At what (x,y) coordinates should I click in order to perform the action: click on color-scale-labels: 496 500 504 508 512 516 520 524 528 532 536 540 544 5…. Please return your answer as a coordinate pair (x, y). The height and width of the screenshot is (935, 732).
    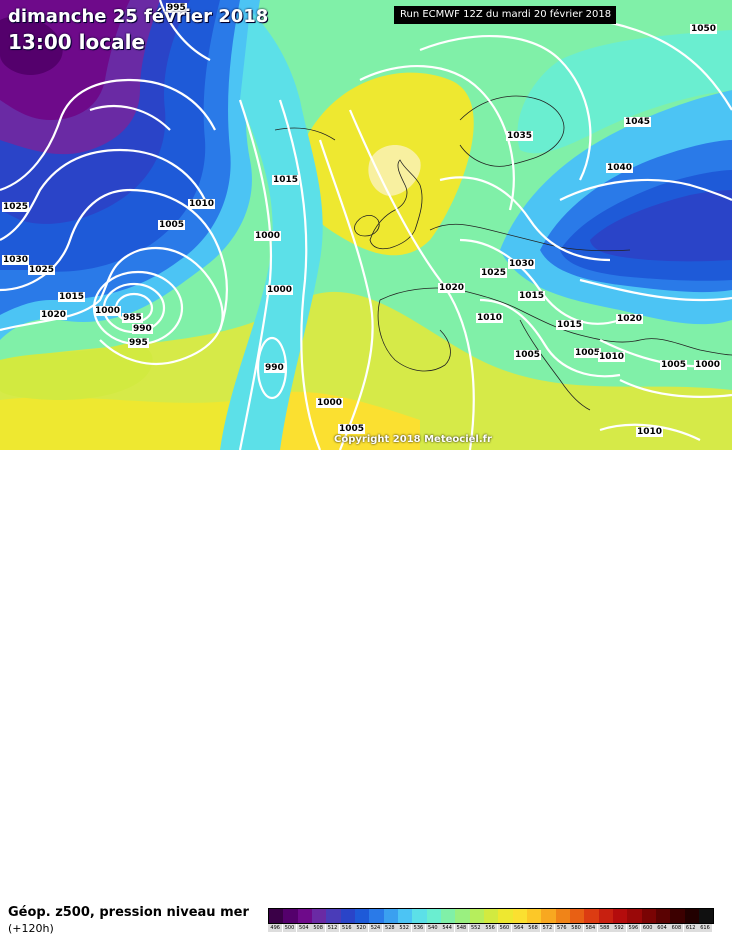
    Looking at the image, I should click on (490, 928).